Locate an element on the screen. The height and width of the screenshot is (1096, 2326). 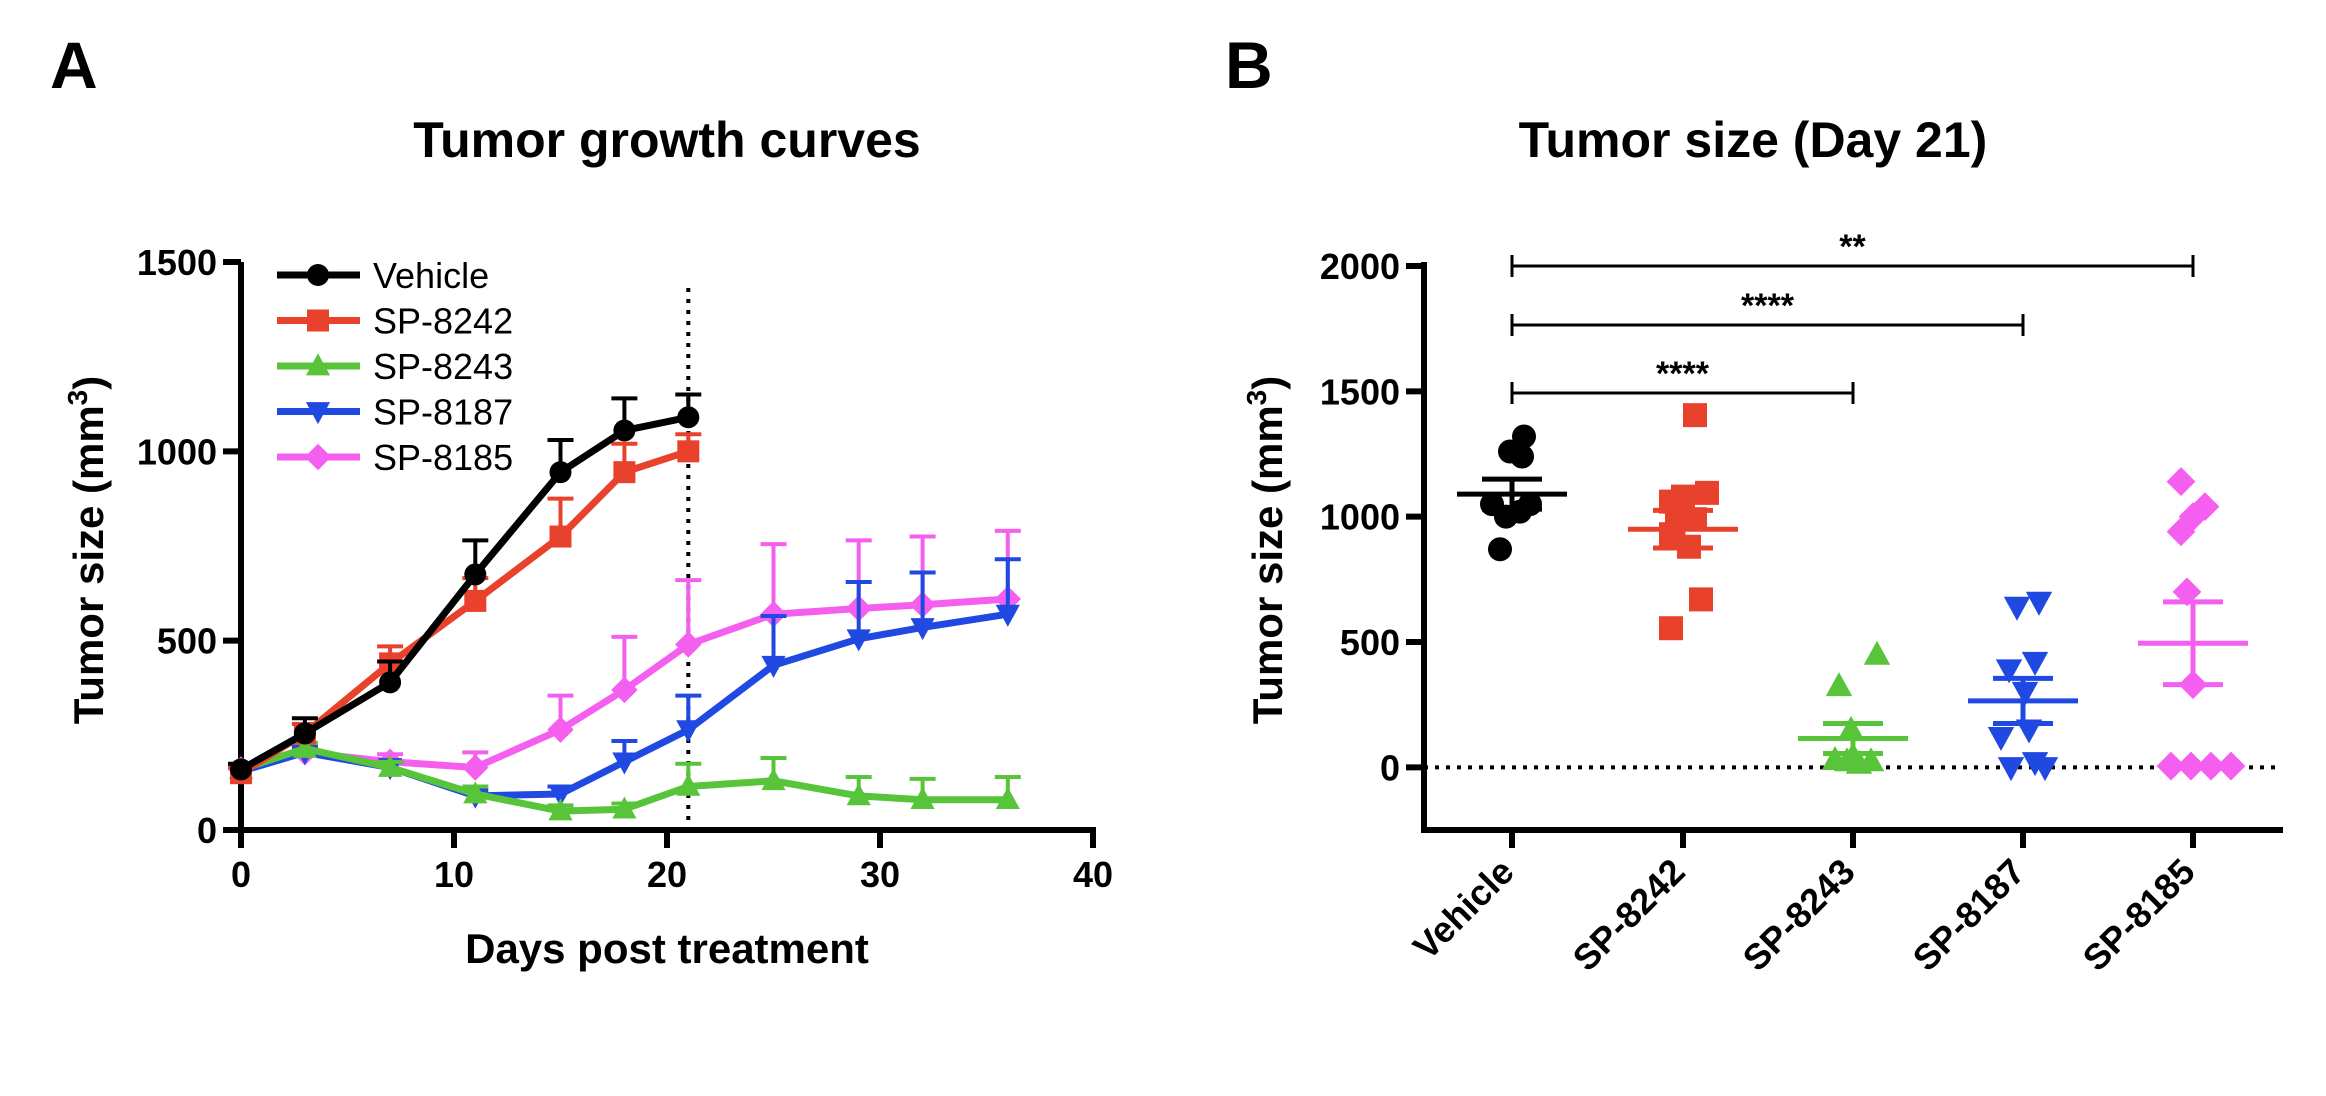
chart-b-y-tick-label: 2000 is located at coordinates (1360, 266).